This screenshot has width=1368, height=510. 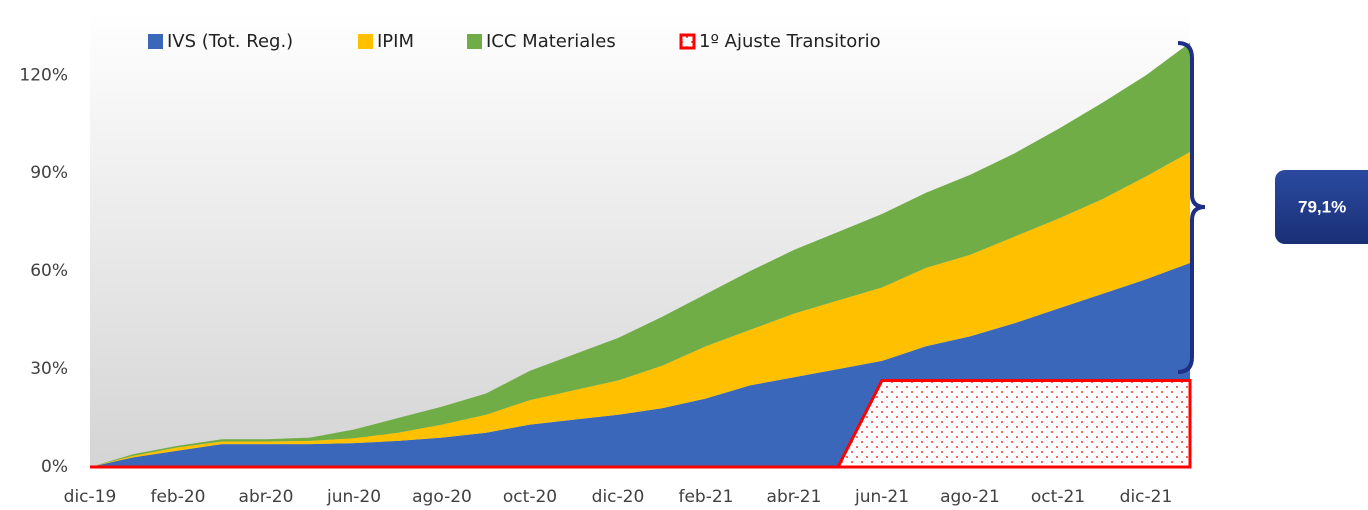 I want to click on y-tick-label: 120%, so click(x=43, y=75).